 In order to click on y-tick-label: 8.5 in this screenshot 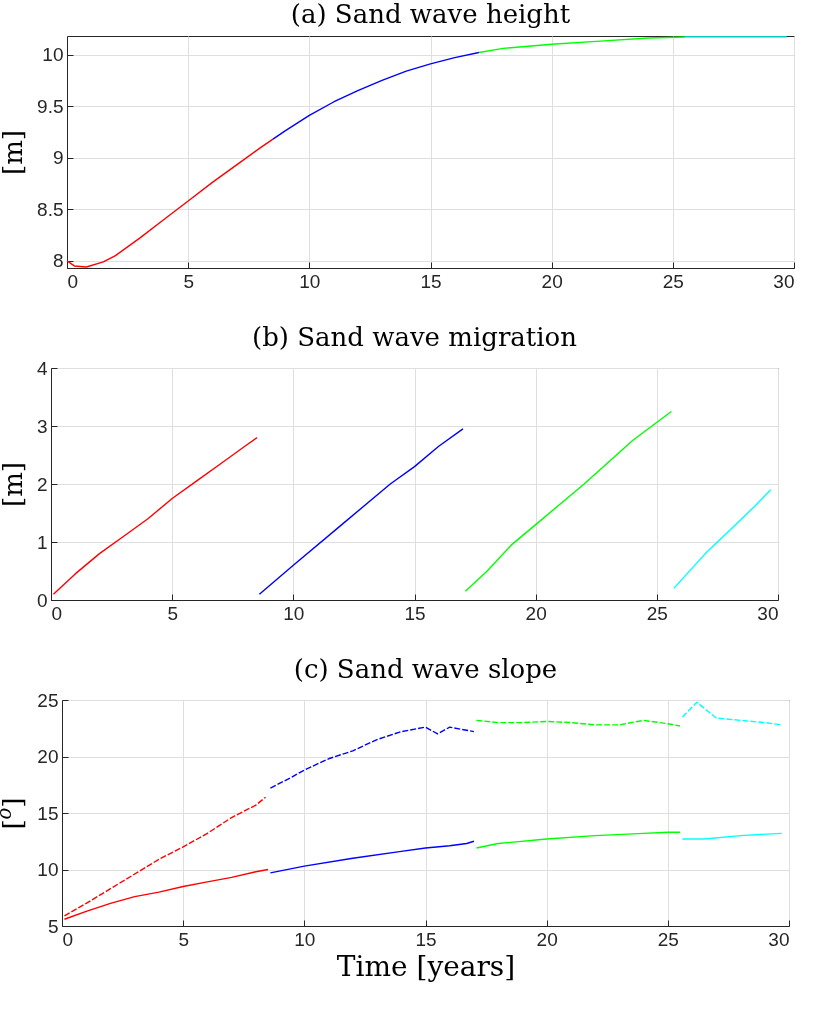, I will do `click(50, 209)`.